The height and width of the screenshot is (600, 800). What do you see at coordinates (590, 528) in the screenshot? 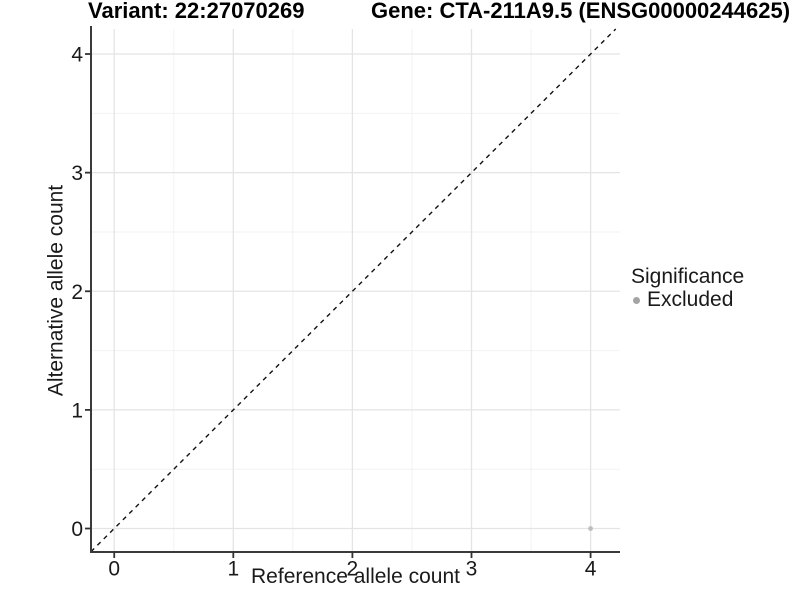
I see `data-point` at bounding box center [590, 528].